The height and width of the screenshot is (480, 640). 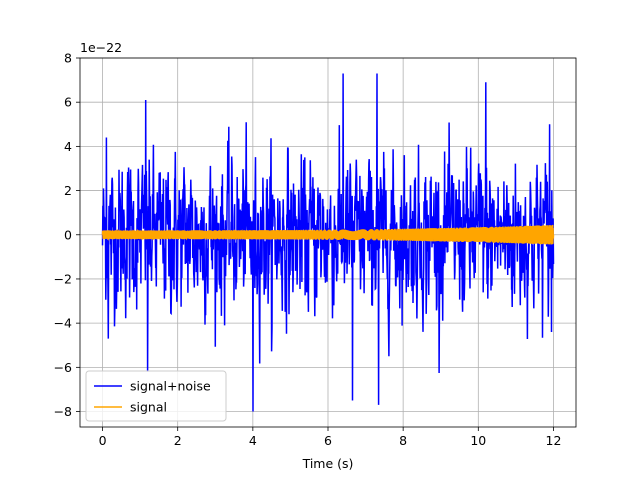 What do you see at coordinates (178, 440) in the screenshot?
I see `x-tick-label: 2` at bounding box center [178, 440].